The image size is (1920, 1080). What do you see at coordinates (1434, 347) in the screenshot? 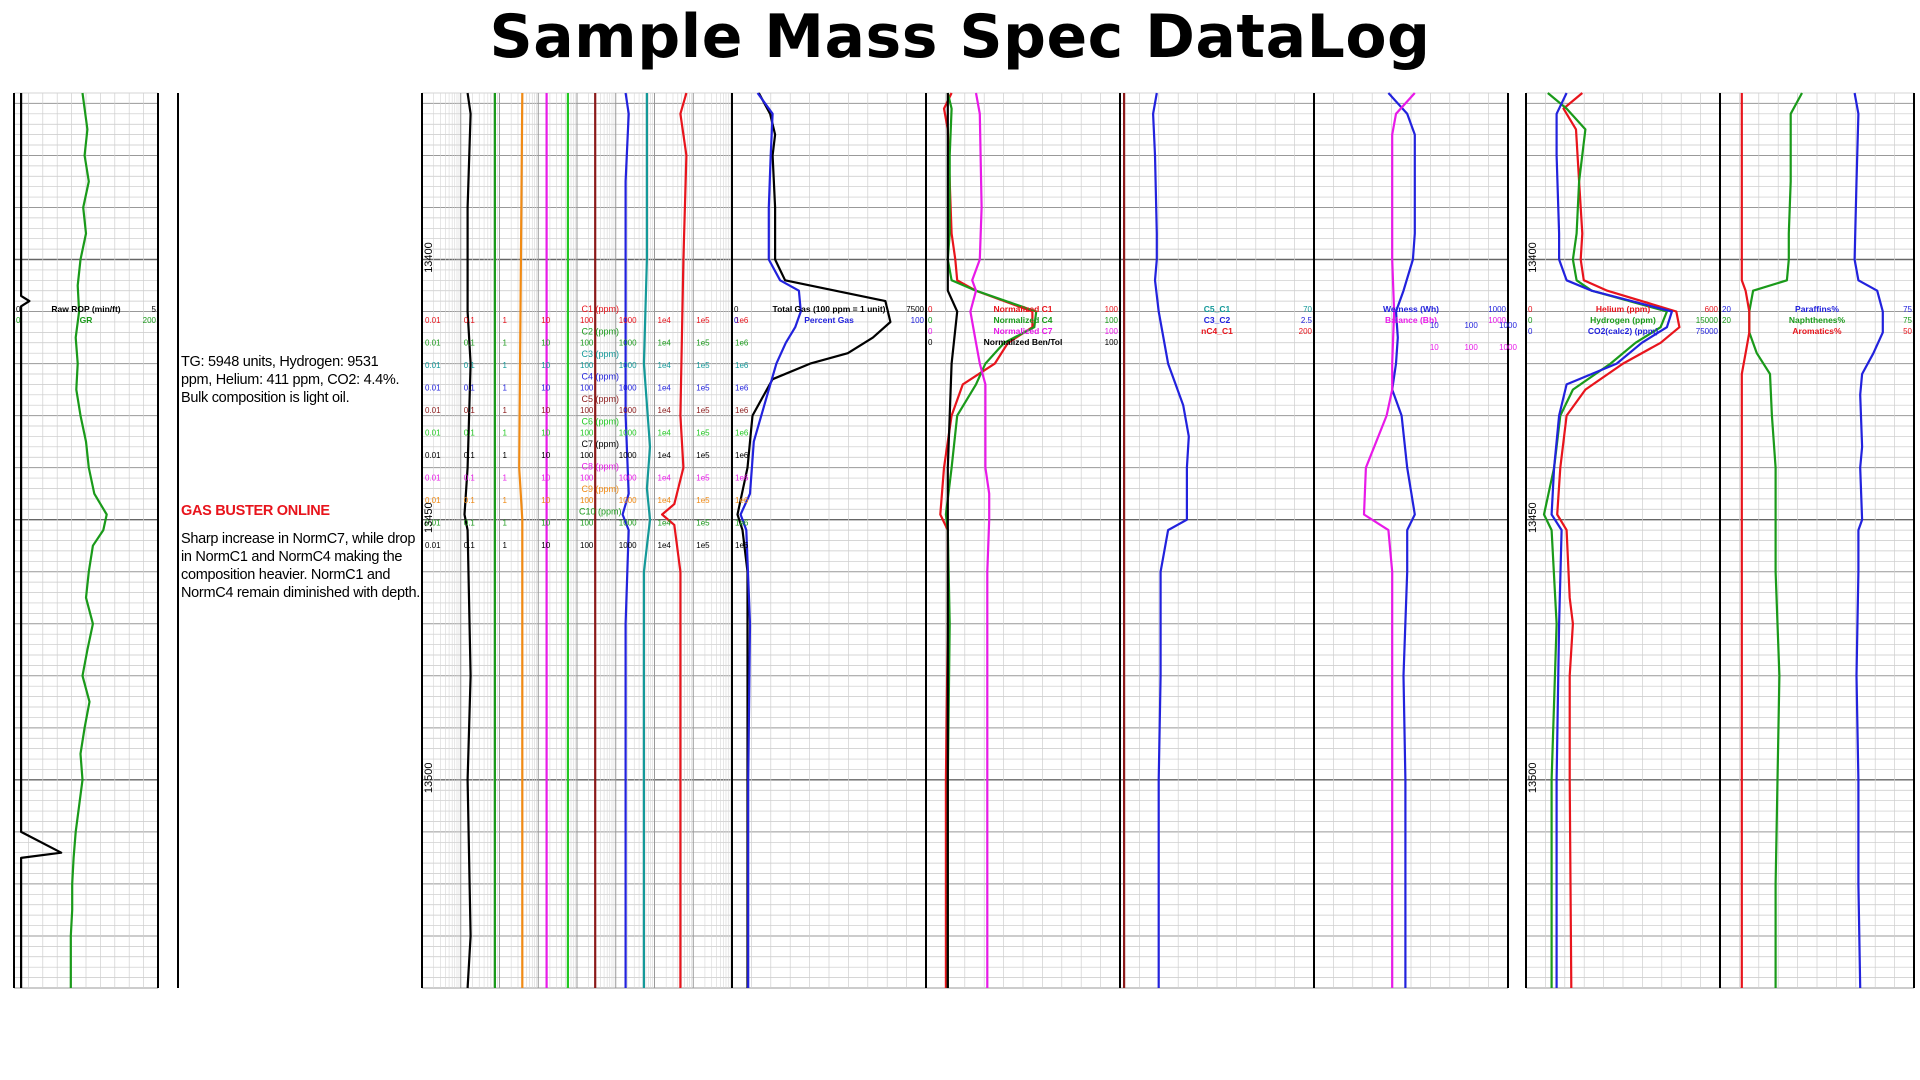
I see `balance-scale: 10` at bounding box center [1434, 347].